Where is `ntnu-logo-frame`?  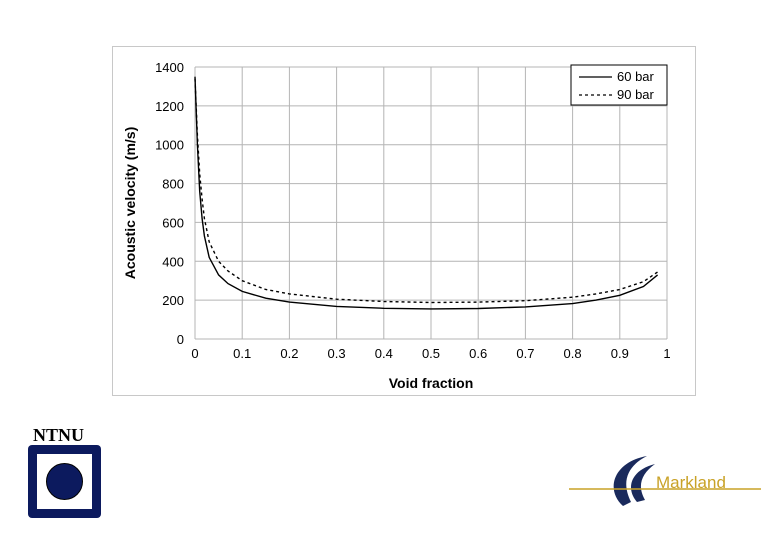 ntnu-logo-frame is located at coordinates (64, 481).